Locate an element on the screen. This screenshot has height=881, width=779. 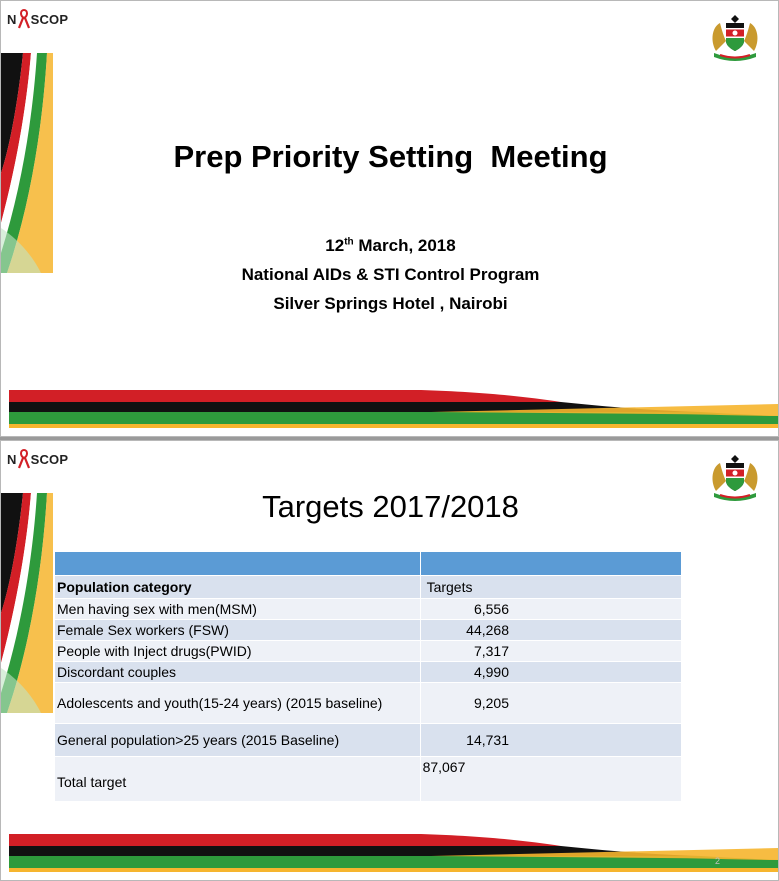
table-row: Female Sex workers (FSW) 44,268 is located at coordinates (367, 630).